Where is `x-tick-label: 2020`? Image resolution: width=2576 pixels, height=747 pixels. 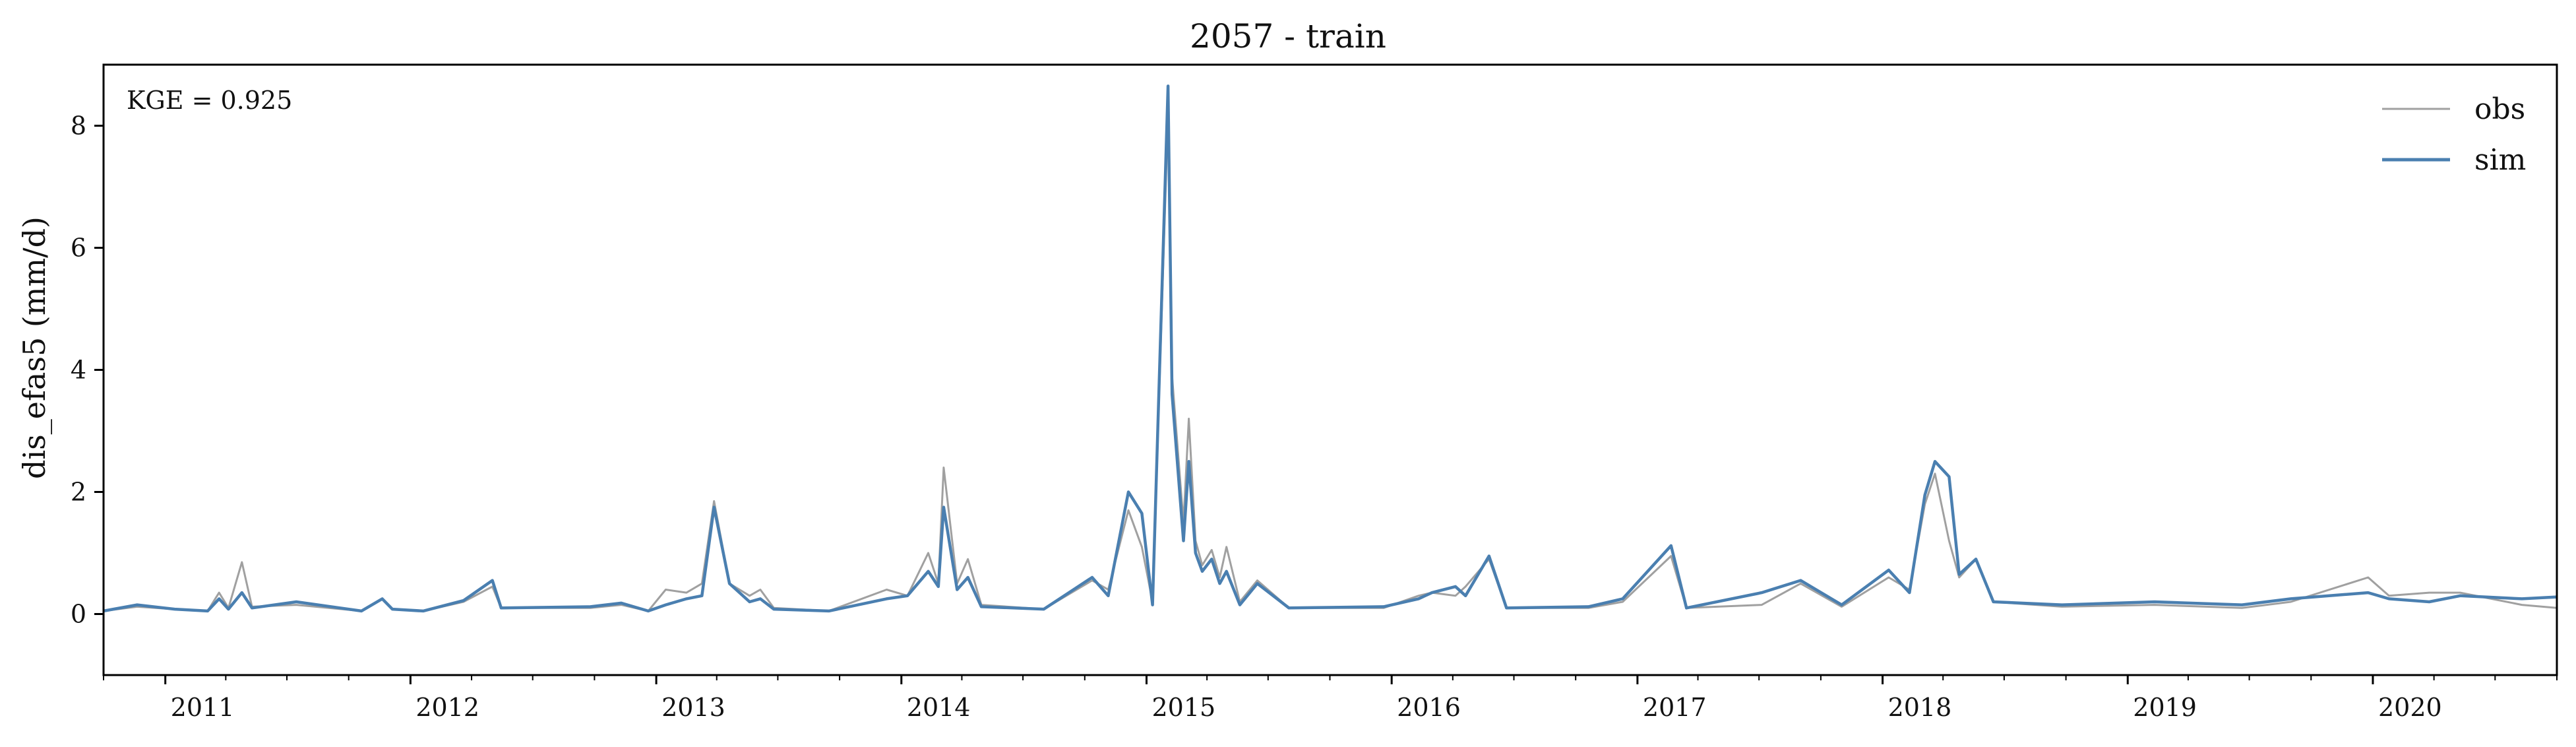
x-tick-label: 2020 is located at coordinates (2410, 707).